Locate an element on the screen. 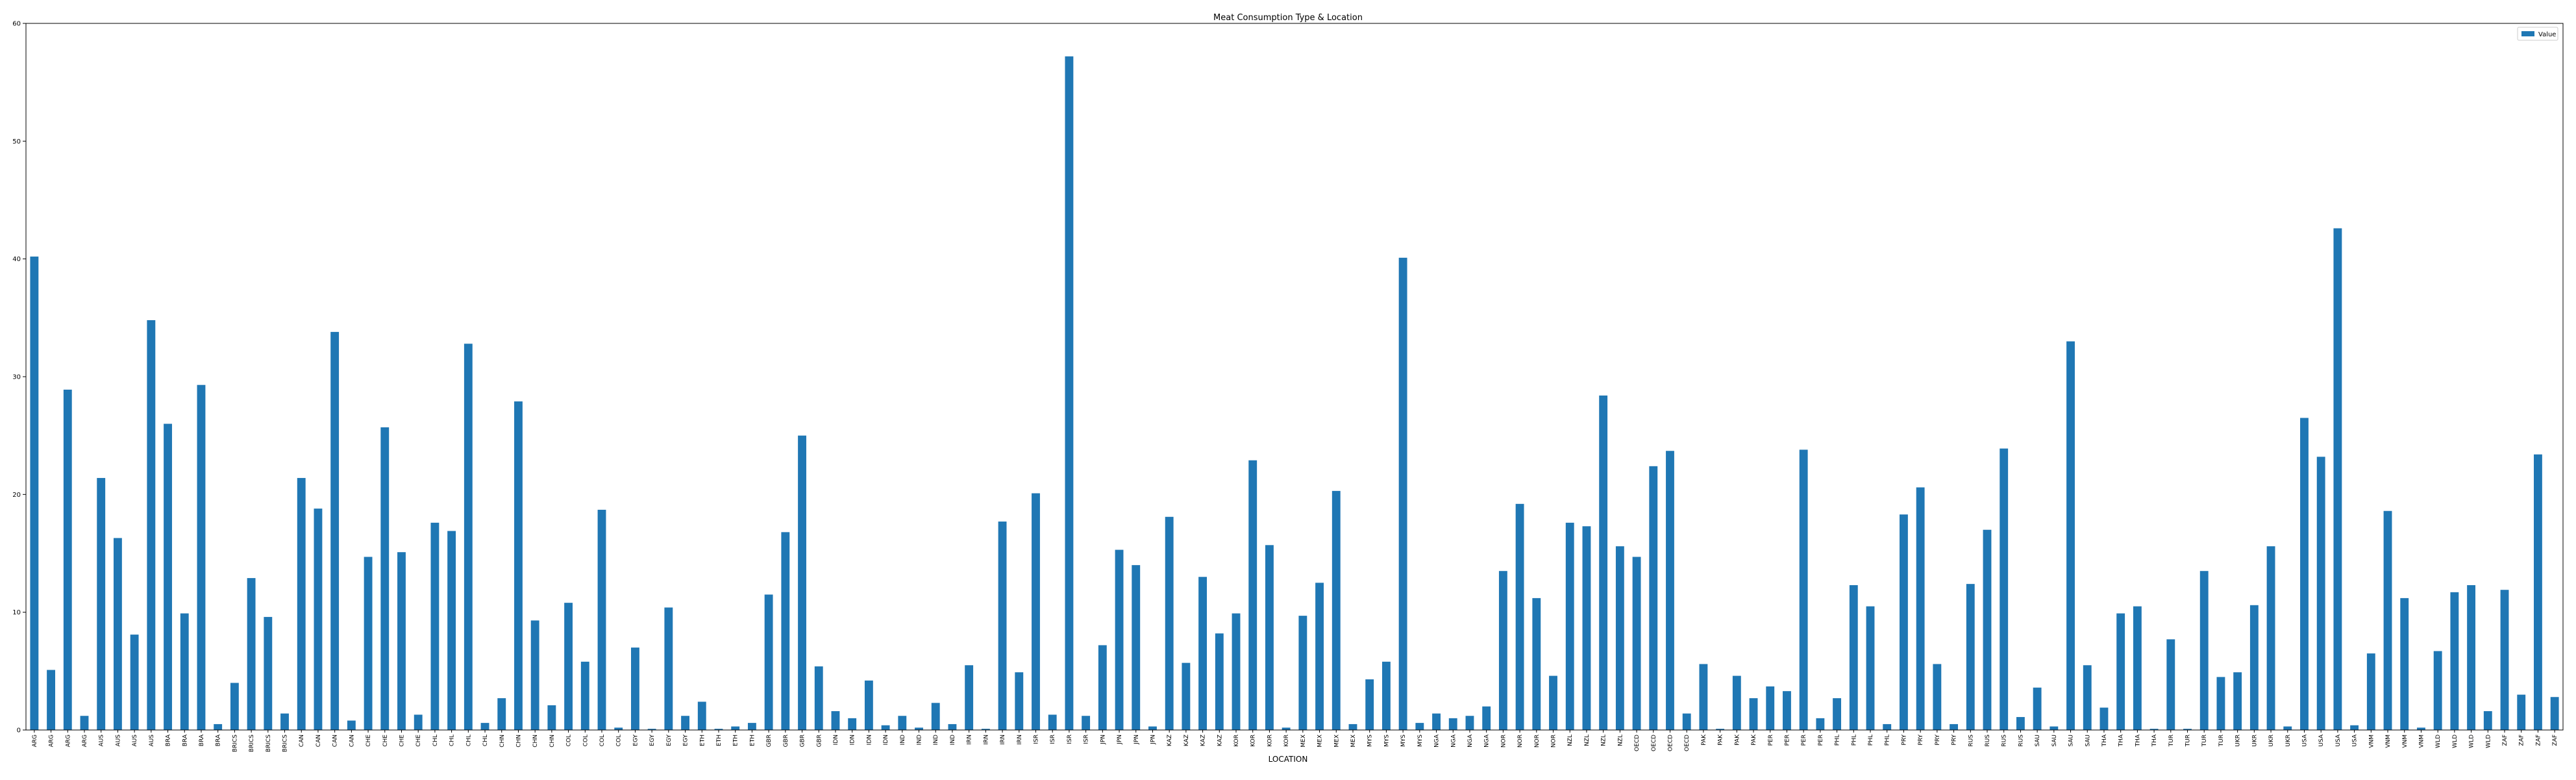 Image resolution: width=2576 pixels, height=780 pixels. x-tick-label-95: NZL is located at coordinates (1620, 741).